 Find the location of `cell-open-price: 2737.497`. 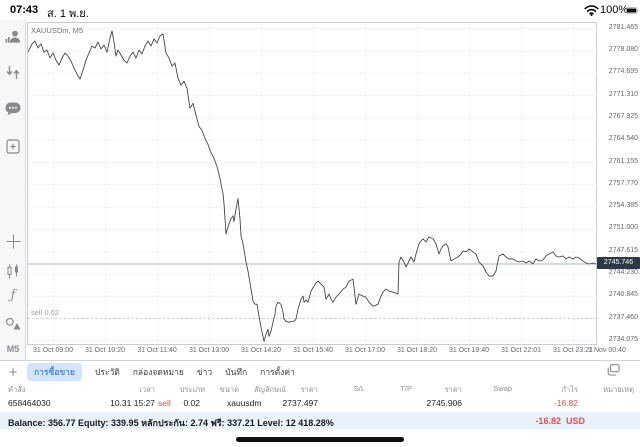

cell-open-price: 2737.497 is located at coordinates (300, 403).